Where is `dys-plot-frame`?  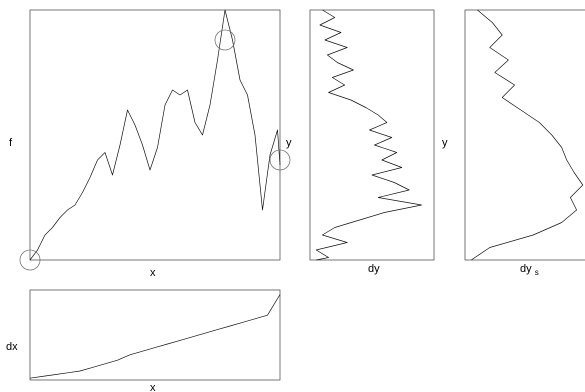 dys-plot-frame is located at coordinates (524, 135).